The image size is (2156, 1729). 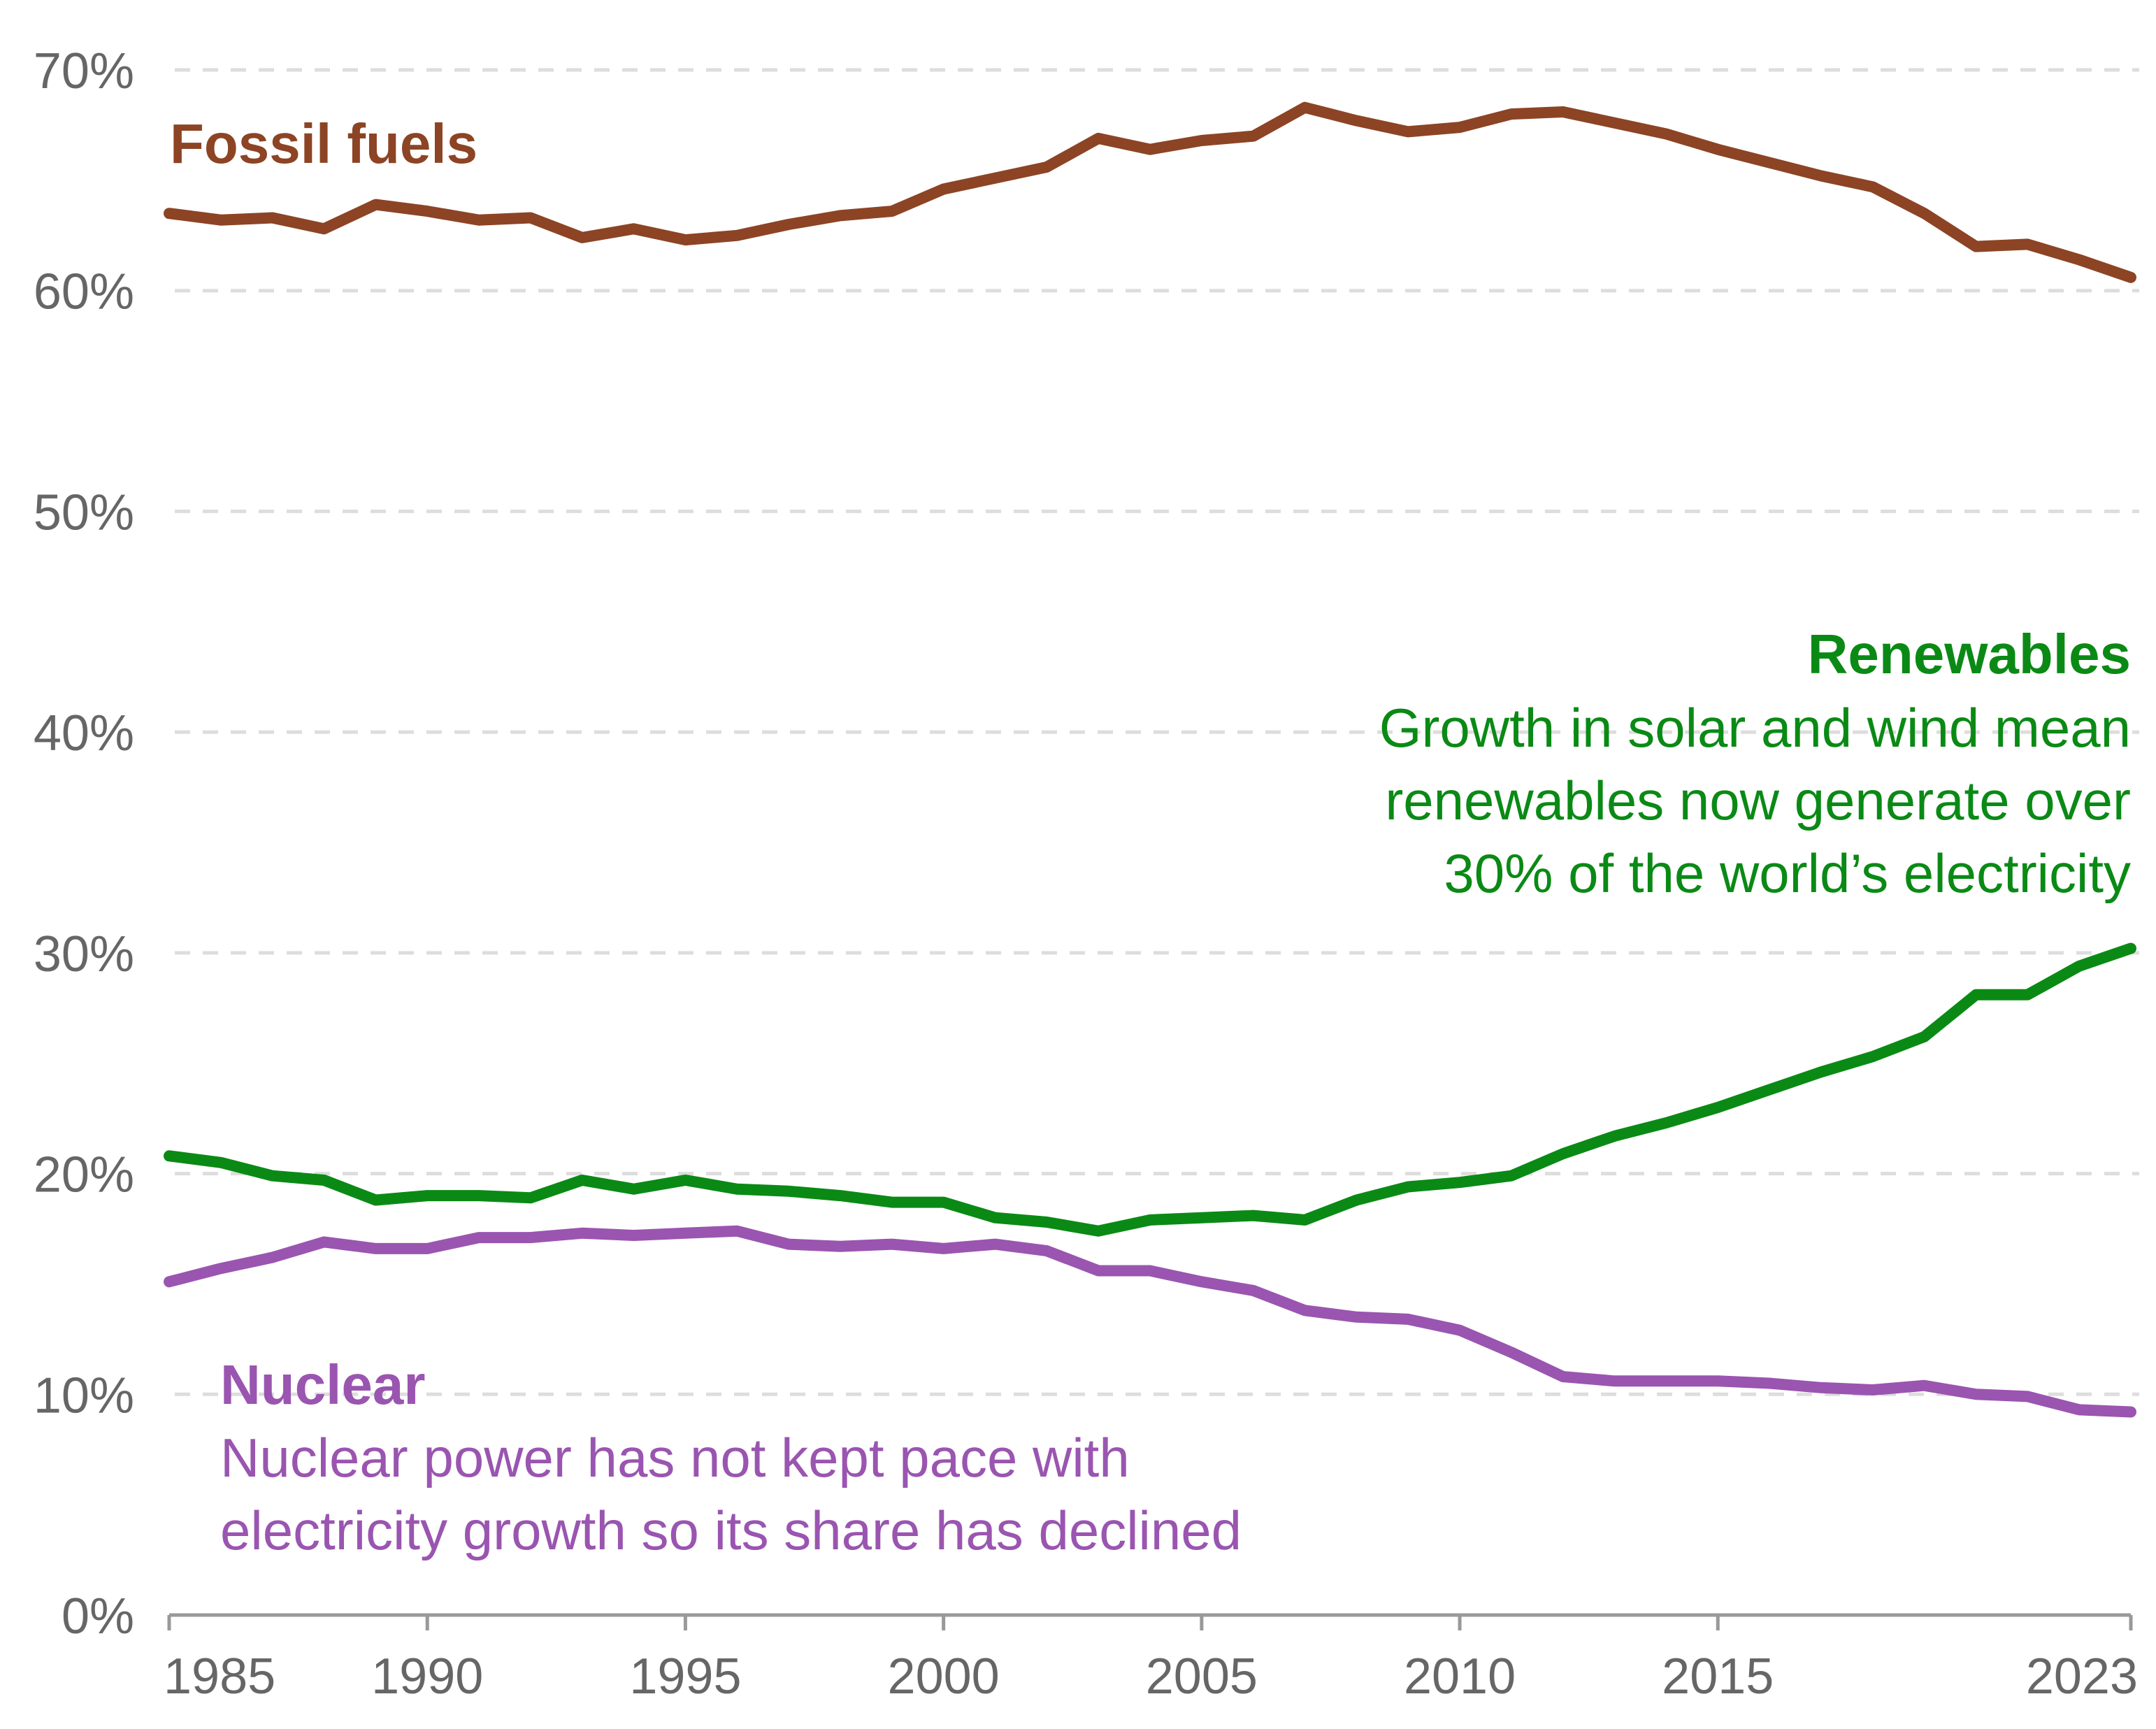 What do you see at coordinates (84, 1175) in the screenshot?
I see `y-tick-label: 20%` at bounding box center [84, 1175].